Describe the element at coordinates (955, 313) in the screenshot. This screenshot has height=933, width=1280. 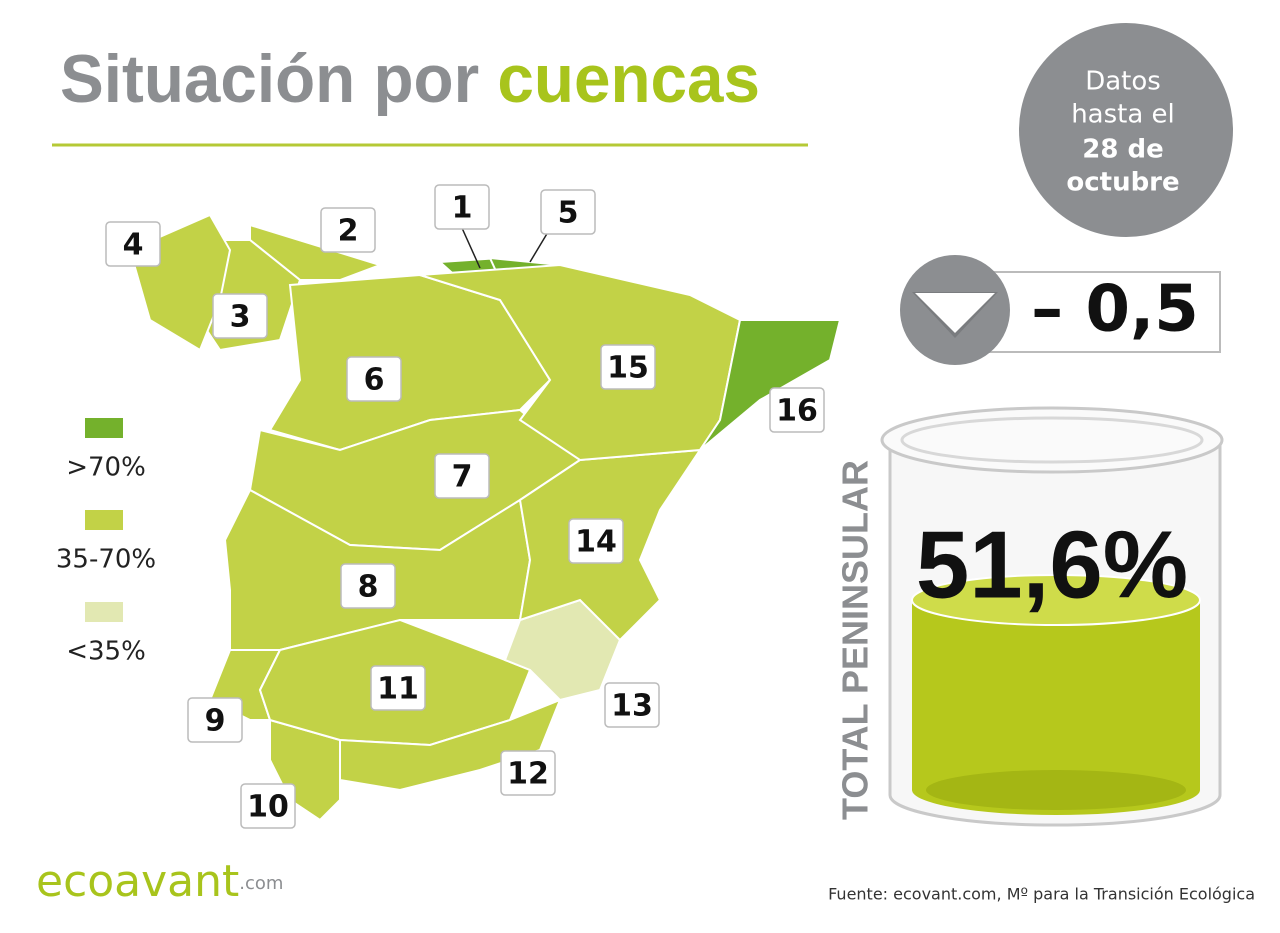
I see `down-arrow` at that location.